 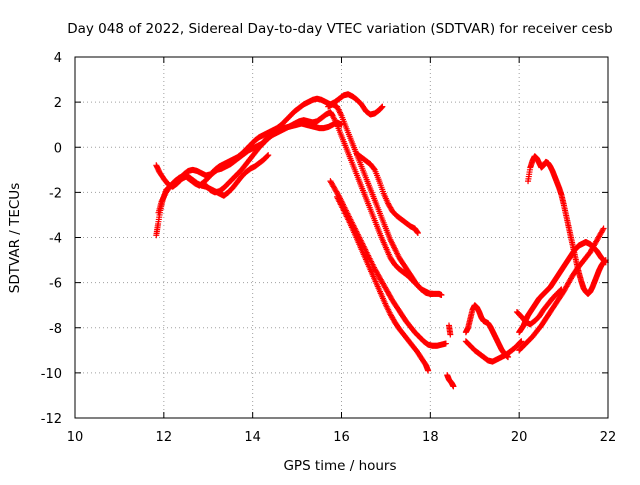 I want to click on y-tick-label: -6, so click(x=55, y=284).